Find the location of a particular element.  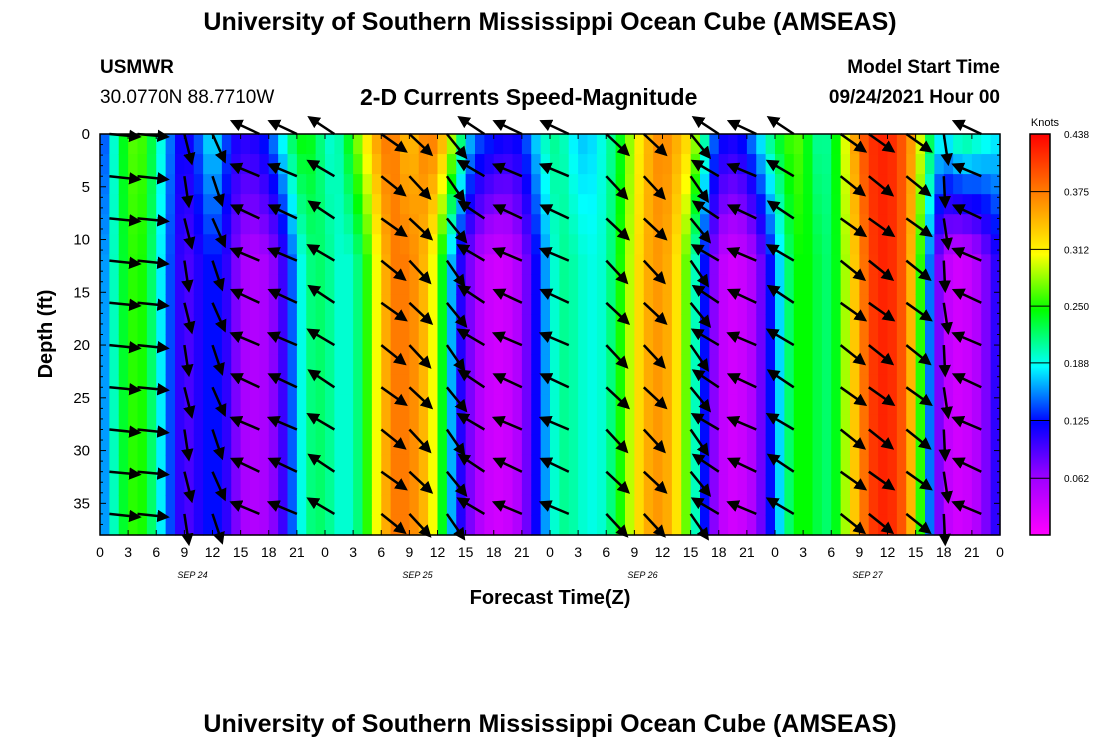

date-label: SEP 24 is located at coordinates (192, 575).